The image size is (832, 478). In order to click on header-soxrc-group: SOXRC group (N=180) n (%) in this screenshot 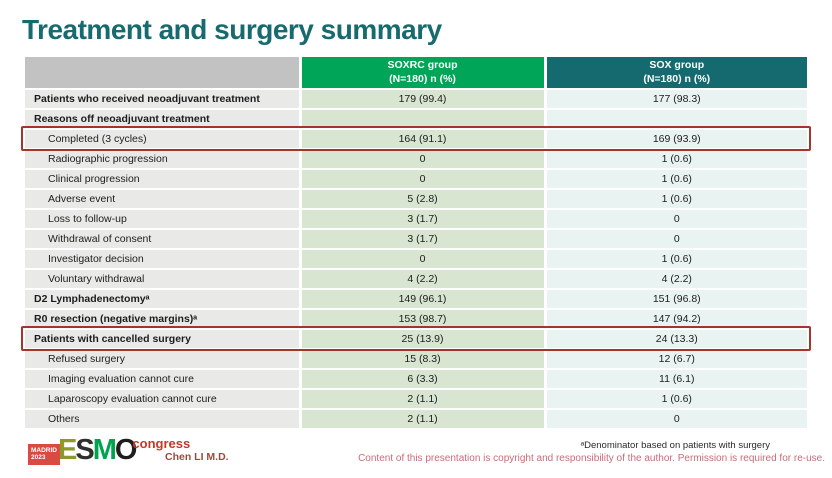, I will do `click(423, 73)`.